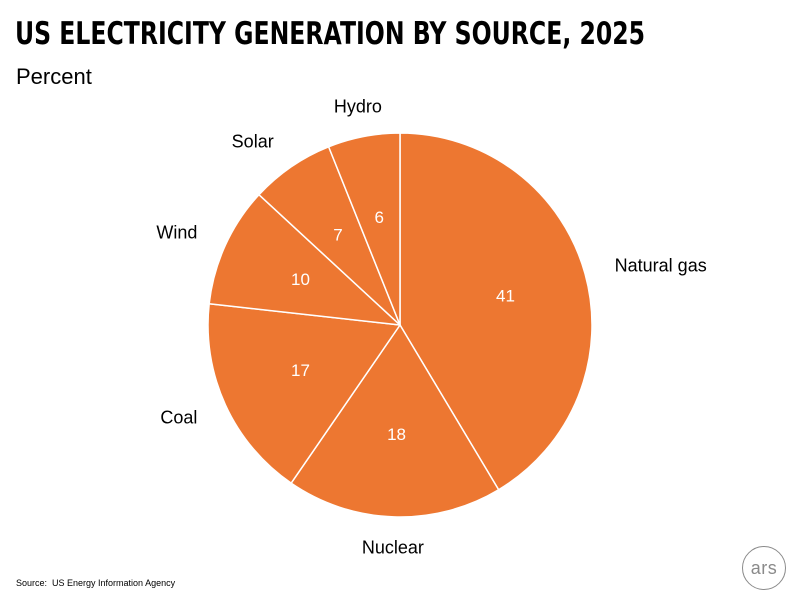 The height and width of the screenshot is (600, 800). I want to click on pie-slice-nuclear, so click(395, 421).